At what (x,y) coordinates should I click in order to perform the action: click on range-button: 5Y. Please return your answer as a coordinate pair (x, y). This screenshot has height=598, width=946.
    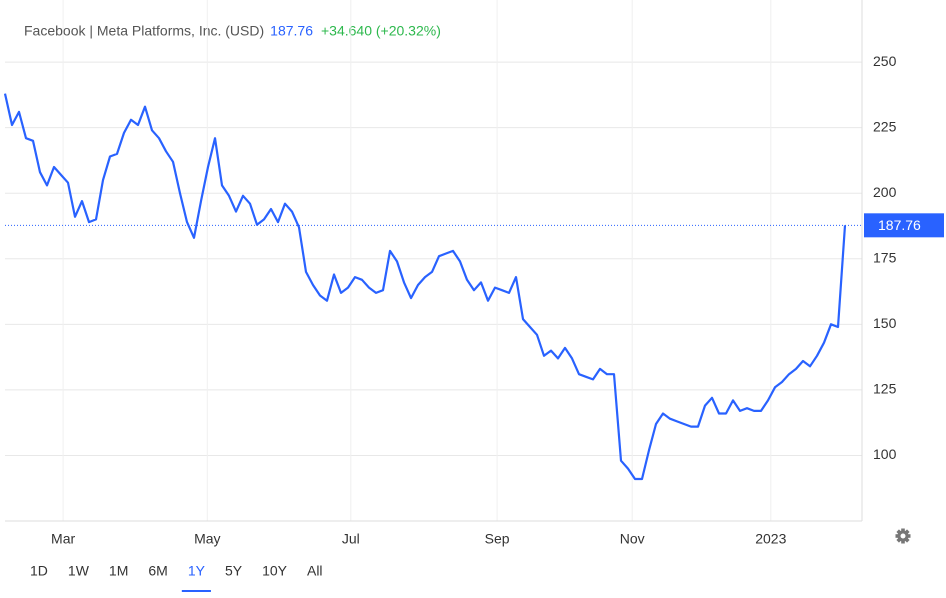
    Looking at the image, I should click on (234, 571).